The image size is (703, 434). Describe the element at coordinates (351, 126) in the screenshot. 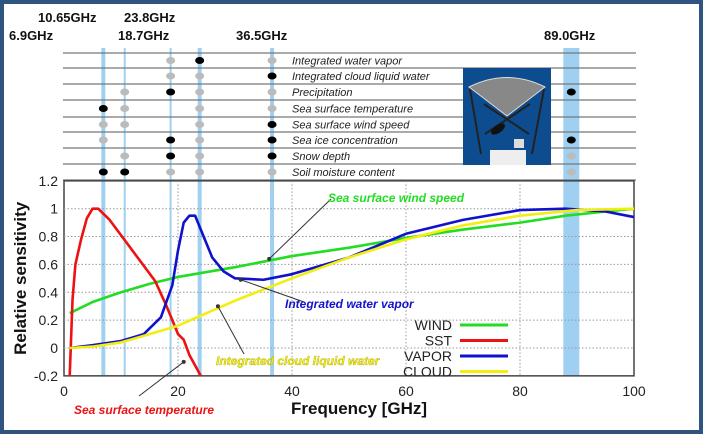

I see `parameter-label: Sea surface wind speed` at that location.